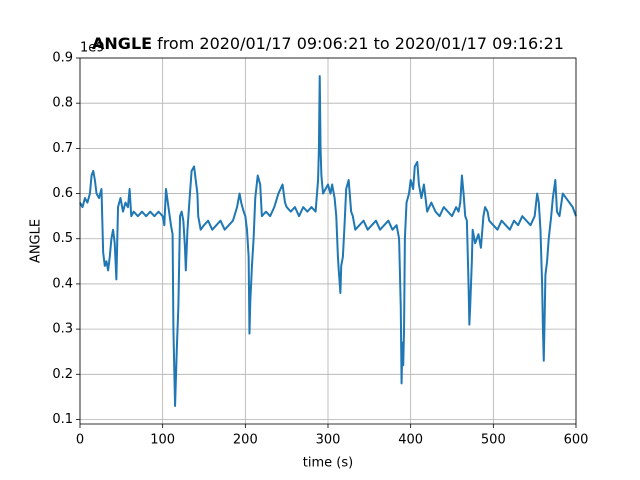  Describe the element at coordinates (62, 374) in the screenshot. I see `y-tick-label: 0.2` at that location.